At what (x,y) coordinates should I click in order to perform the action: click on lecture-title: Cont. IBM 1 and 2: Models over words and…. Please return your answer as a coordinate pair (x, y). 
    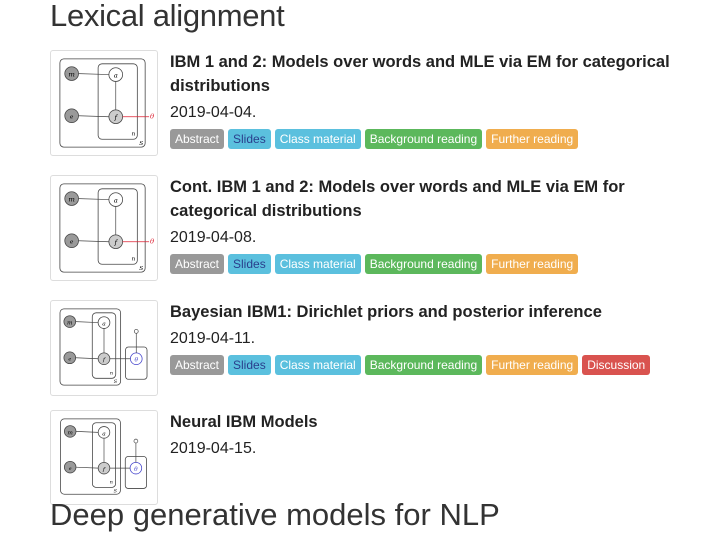
    Looking at the image, I should click on (397, 199).